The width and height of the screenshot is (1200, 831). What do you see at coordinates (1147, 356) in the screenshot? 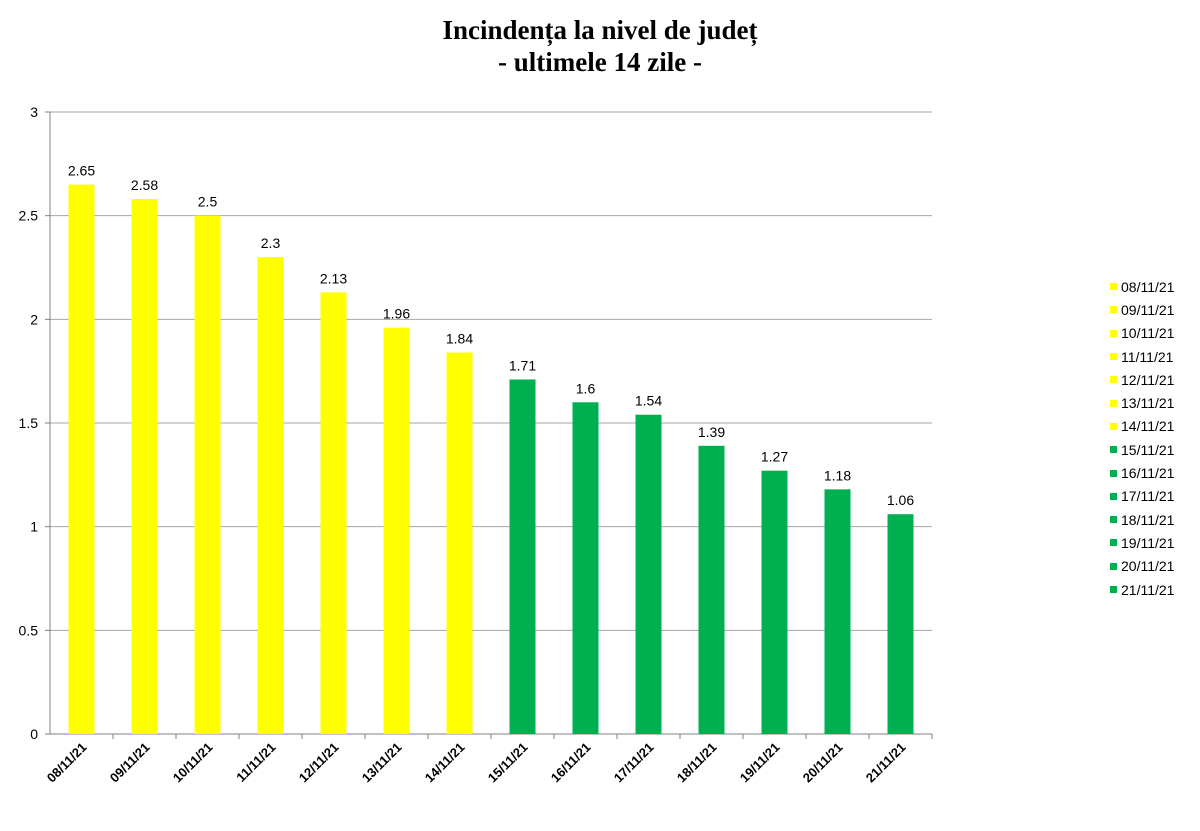
I see `legend-label: 11/11/21` at bounding box center [1147, 356].